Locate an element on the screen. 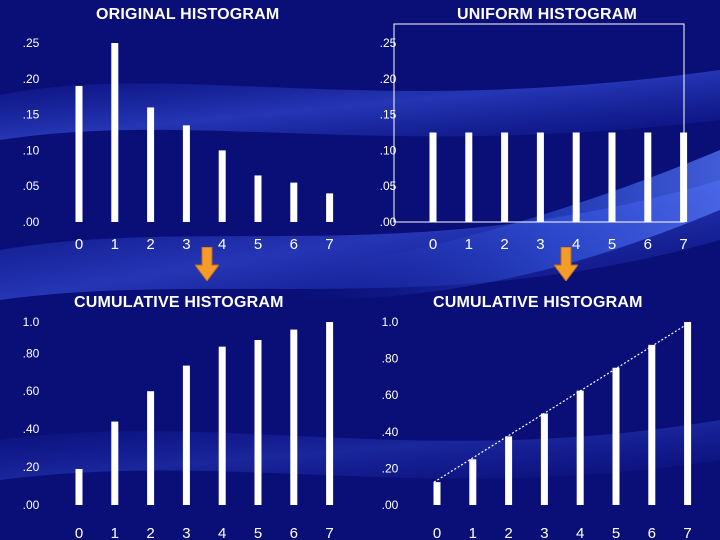 The height and width of the screenshot is (540, 720). cumulative-original-title: CUMULATIVE HISTOGRAM is located at coordinates (179, 302).